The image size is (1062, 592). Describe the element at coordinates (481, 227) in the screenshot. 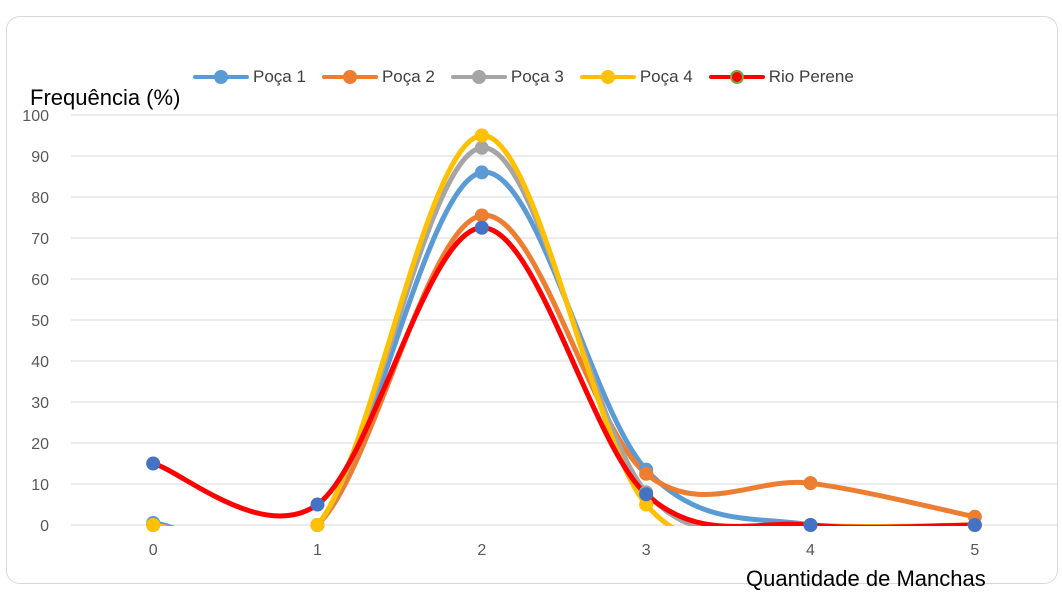

I see `point-rio-perene-x2` at that location.